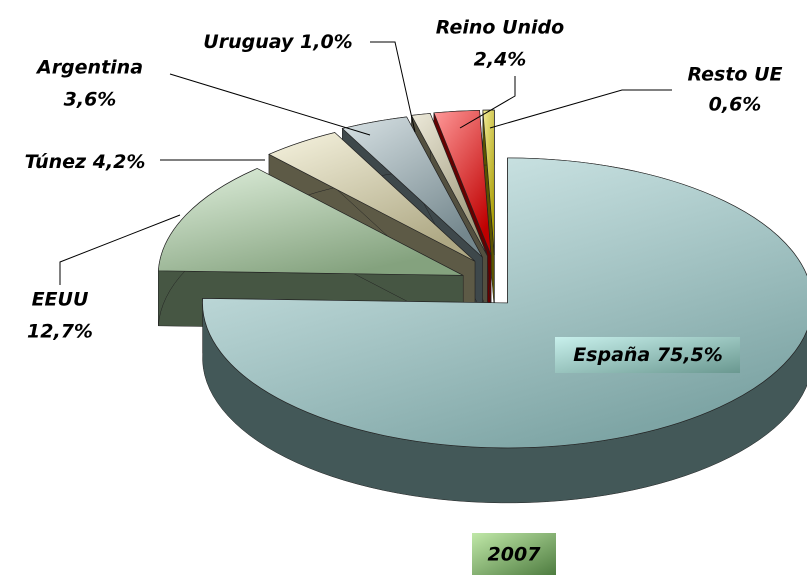 The image size is (807, 580). What do you see at coordinates (735, 105) in the screenshot?
I see `value-label: 0,6%` at bounding box center [735, 105].